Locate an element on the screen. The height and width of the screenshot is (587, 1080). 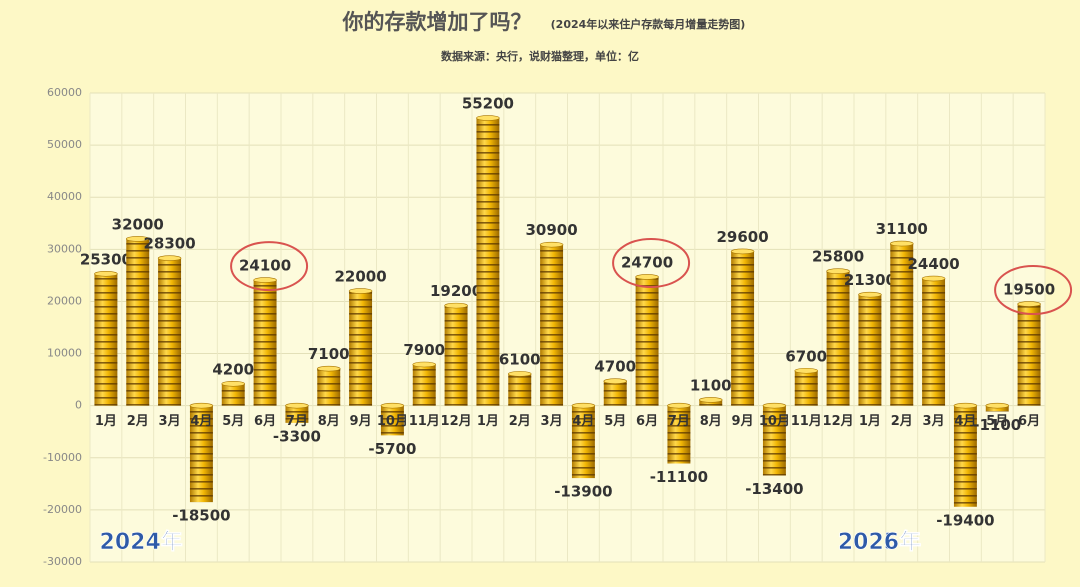
x-tick-label: 9月 is located at coordinates (361, 421).